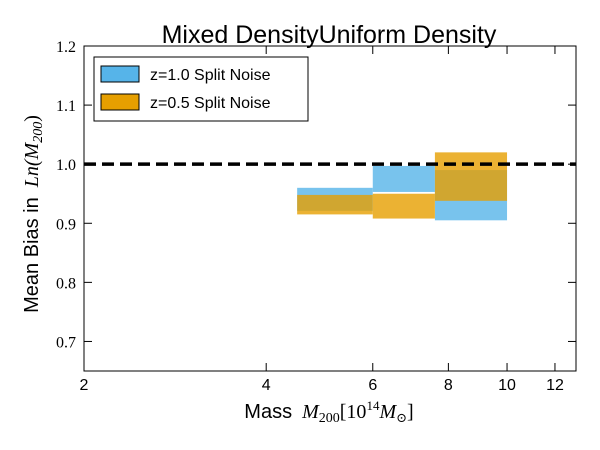  What do you see at coordinates (410, 412) in the screenshot?
I see `x-axis-label-bracket-close: ]` at bounding box center [410, 412].